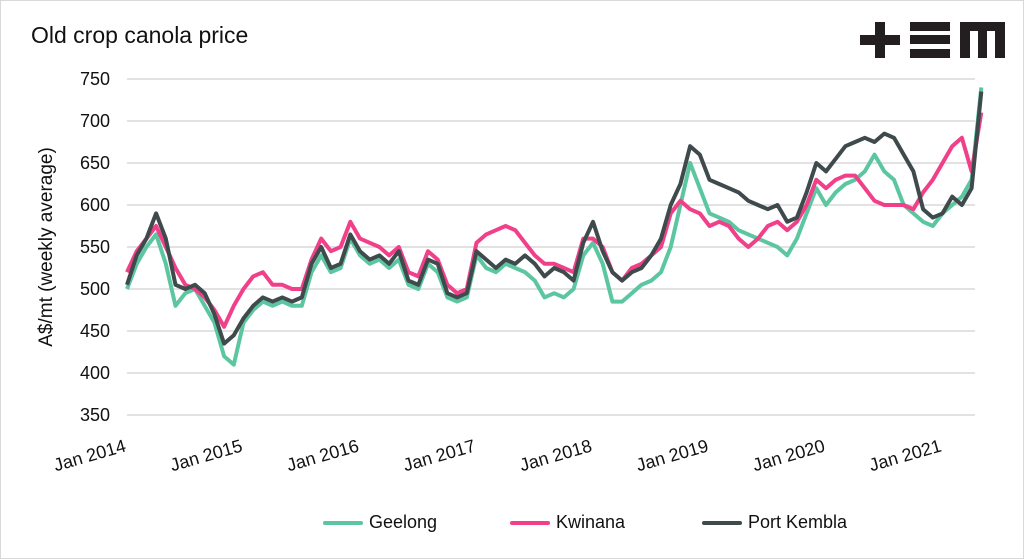 This screenshot has width=1024, height=559. Describe the element at coordinates (95, 163) in the screenshot. I see `y-tick-label: 650` at that location.